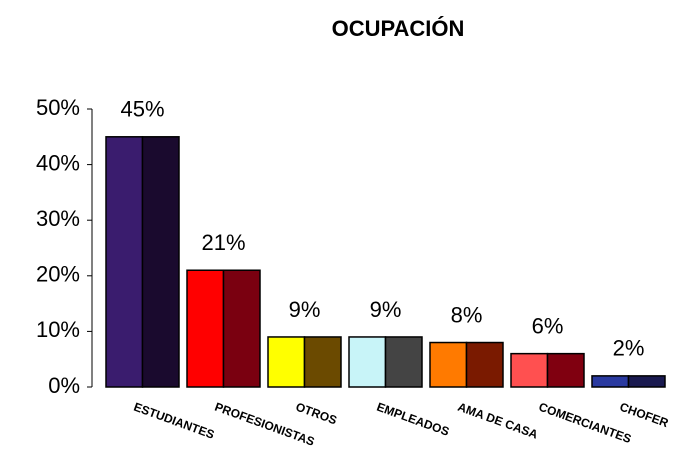  What do you see at coordinates (644, 415) in the screenshot?
I see `x-tick-label: CHOFER` at bounding box center [644, 415].